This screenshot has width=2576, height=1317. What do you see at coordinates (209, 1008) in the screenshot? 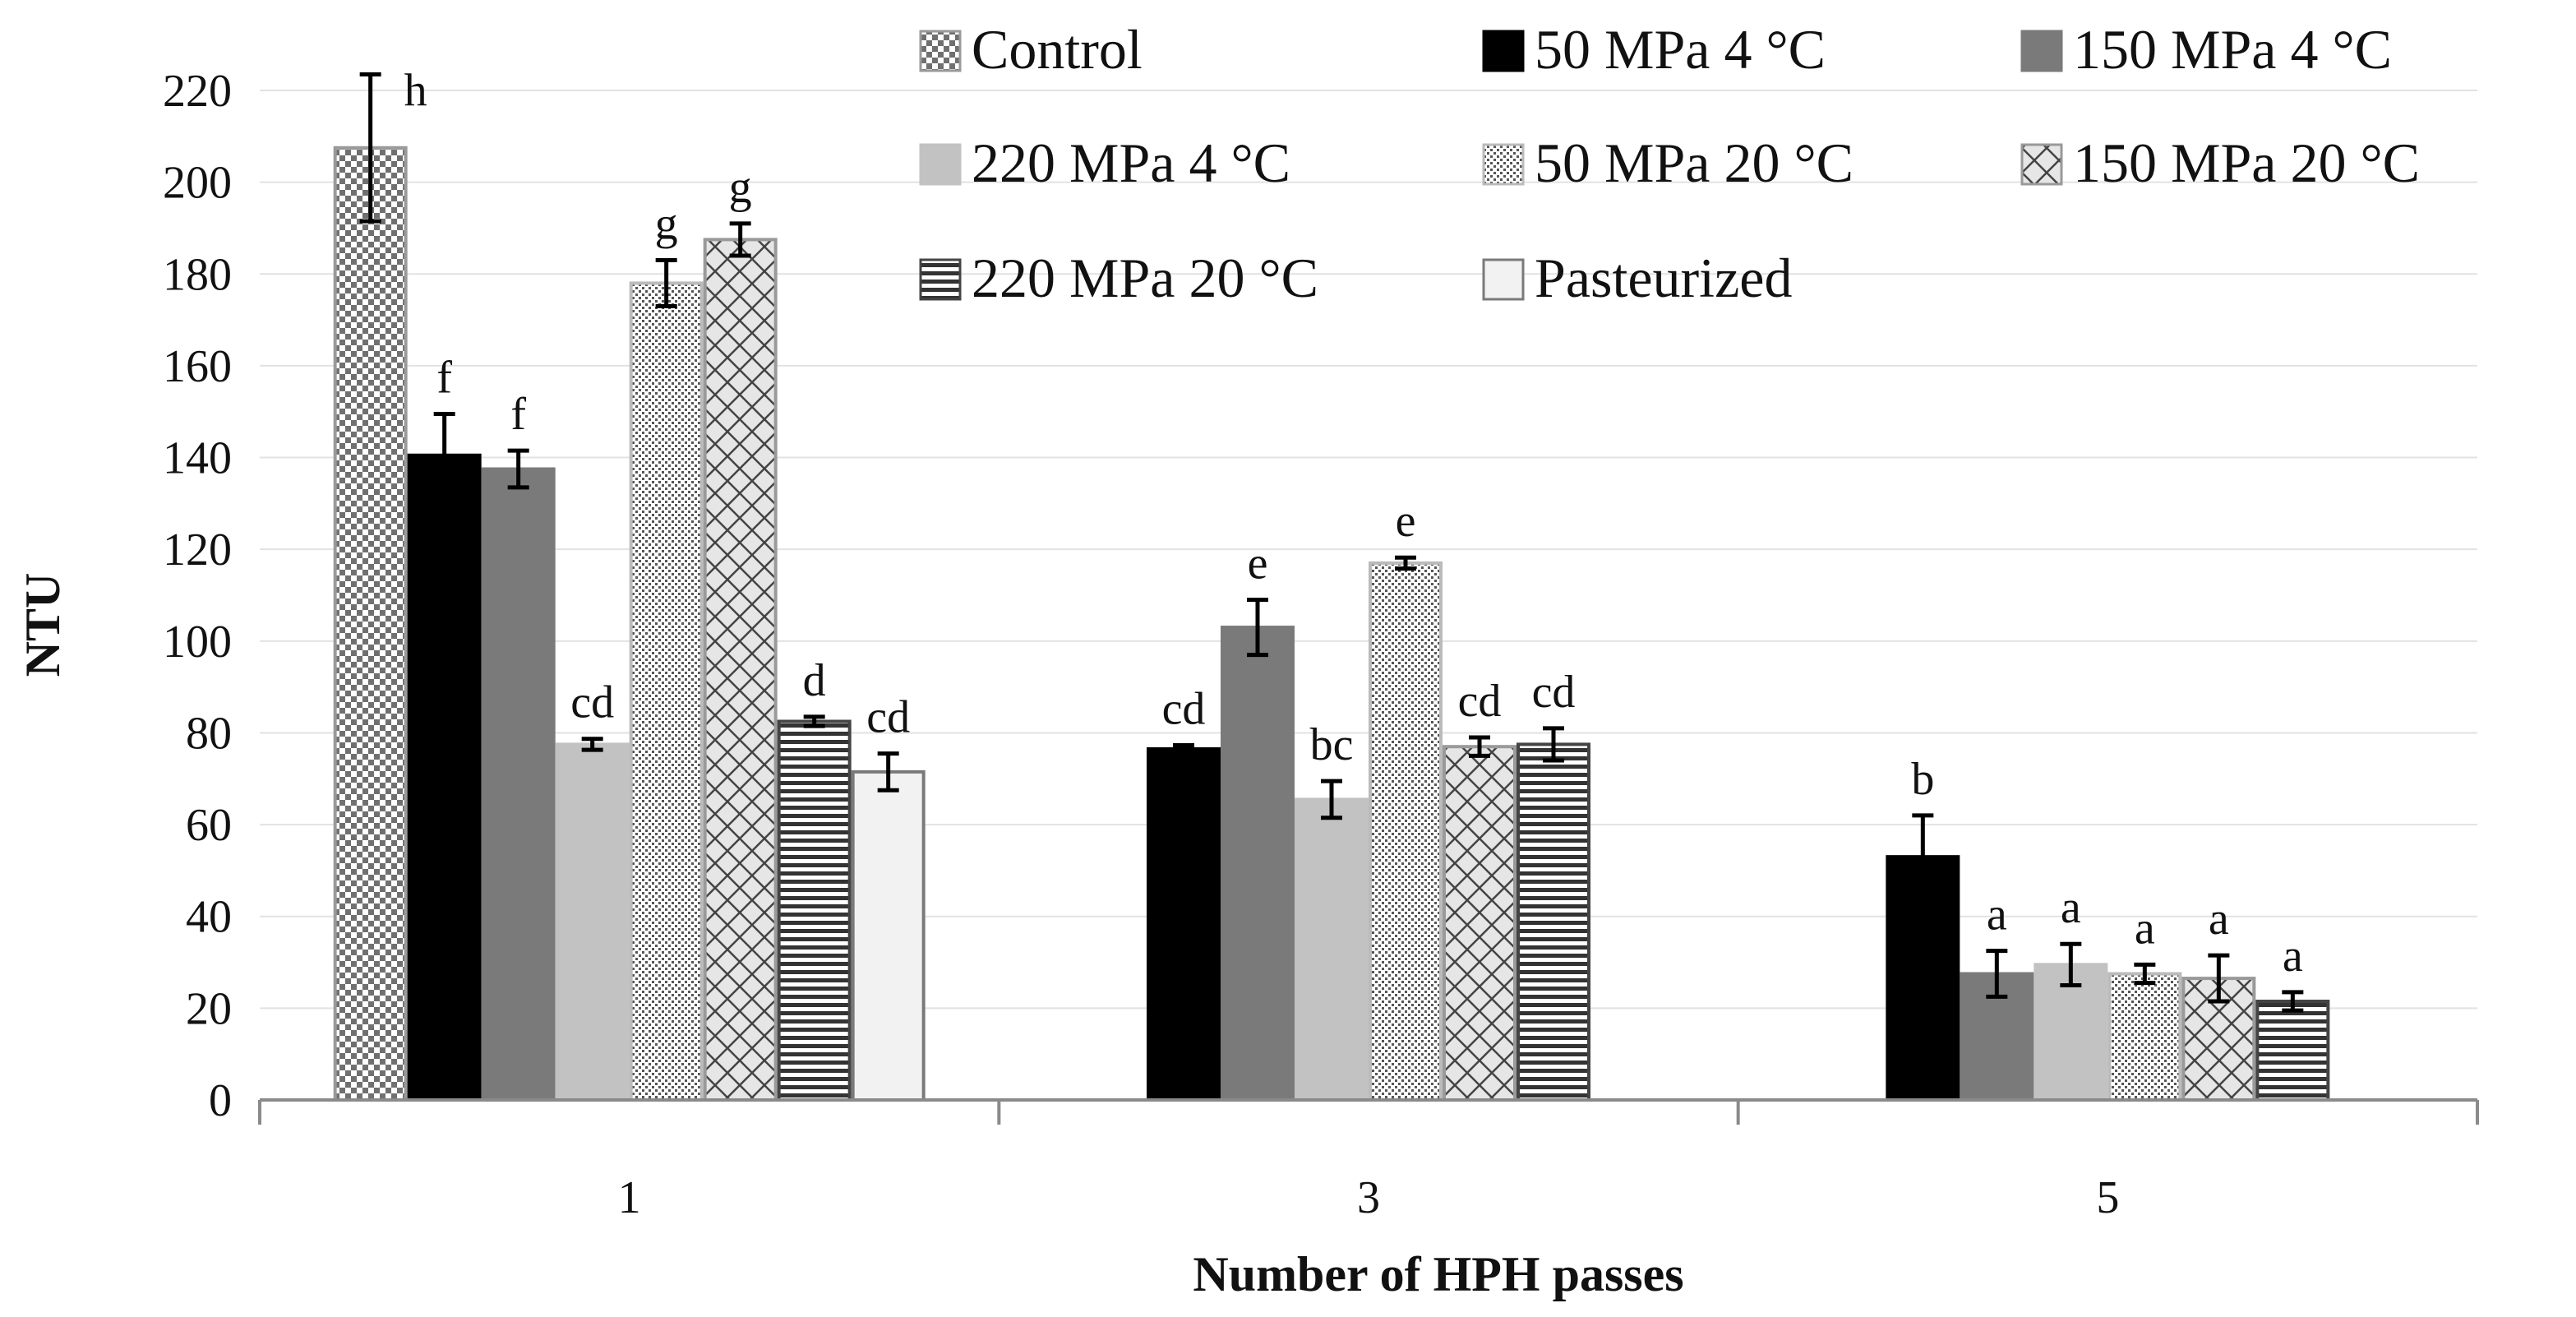
I see `y-tick-label: 20` at bounding box center [209, 1008].